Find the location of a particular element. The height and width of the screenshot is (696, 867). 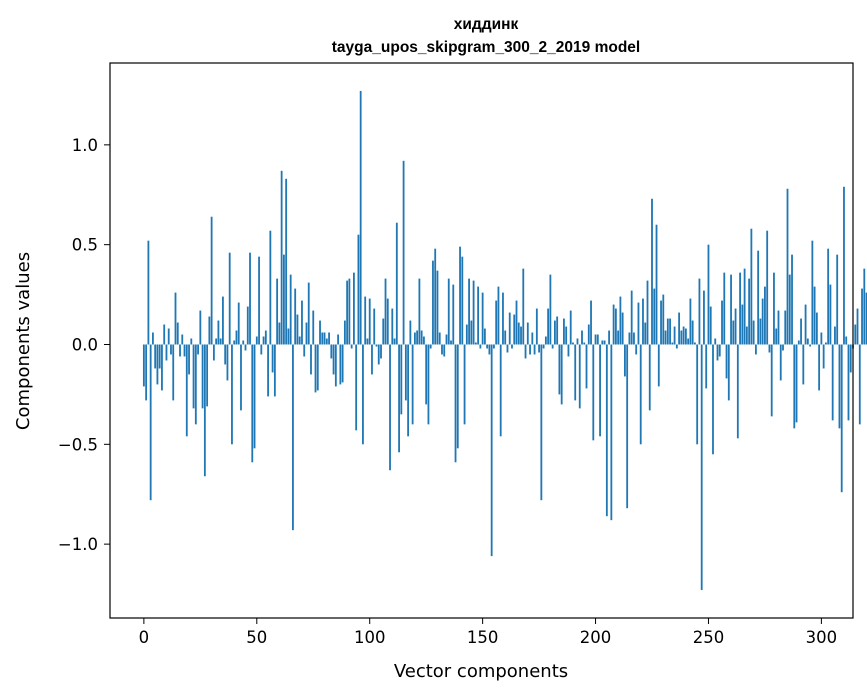

x-tick-label: 250 is located at coordinates (709, 637).